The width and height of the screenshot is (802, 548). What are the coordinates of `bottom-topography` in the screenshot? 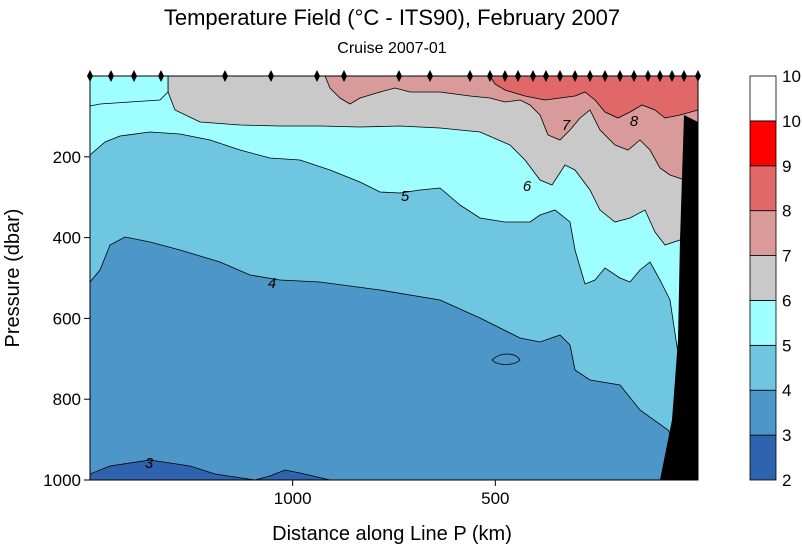 It's located at (679, 297).